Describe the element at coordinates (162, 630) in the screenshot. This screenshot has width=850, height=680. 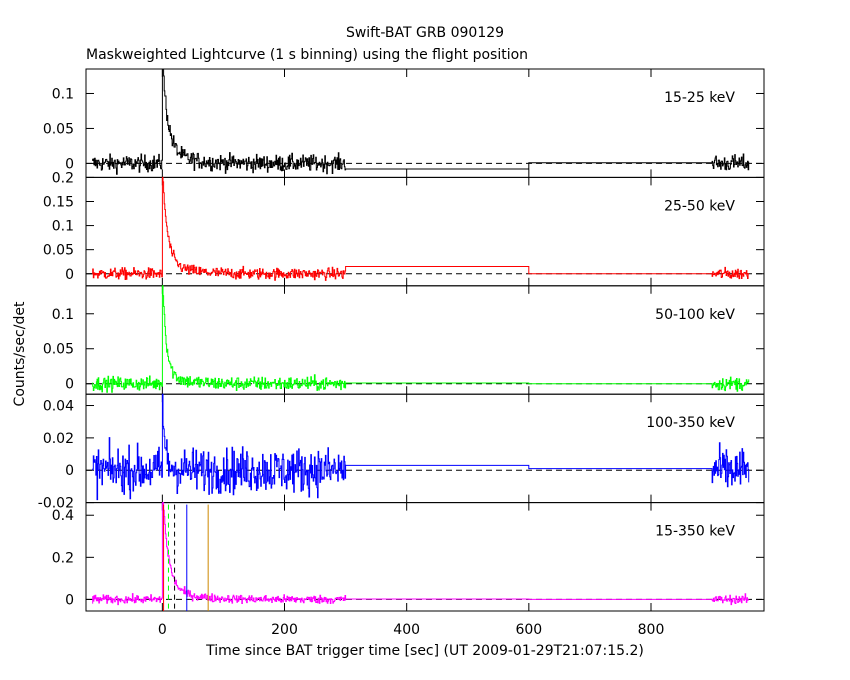
I see `x-tick-label: 0` at that location.